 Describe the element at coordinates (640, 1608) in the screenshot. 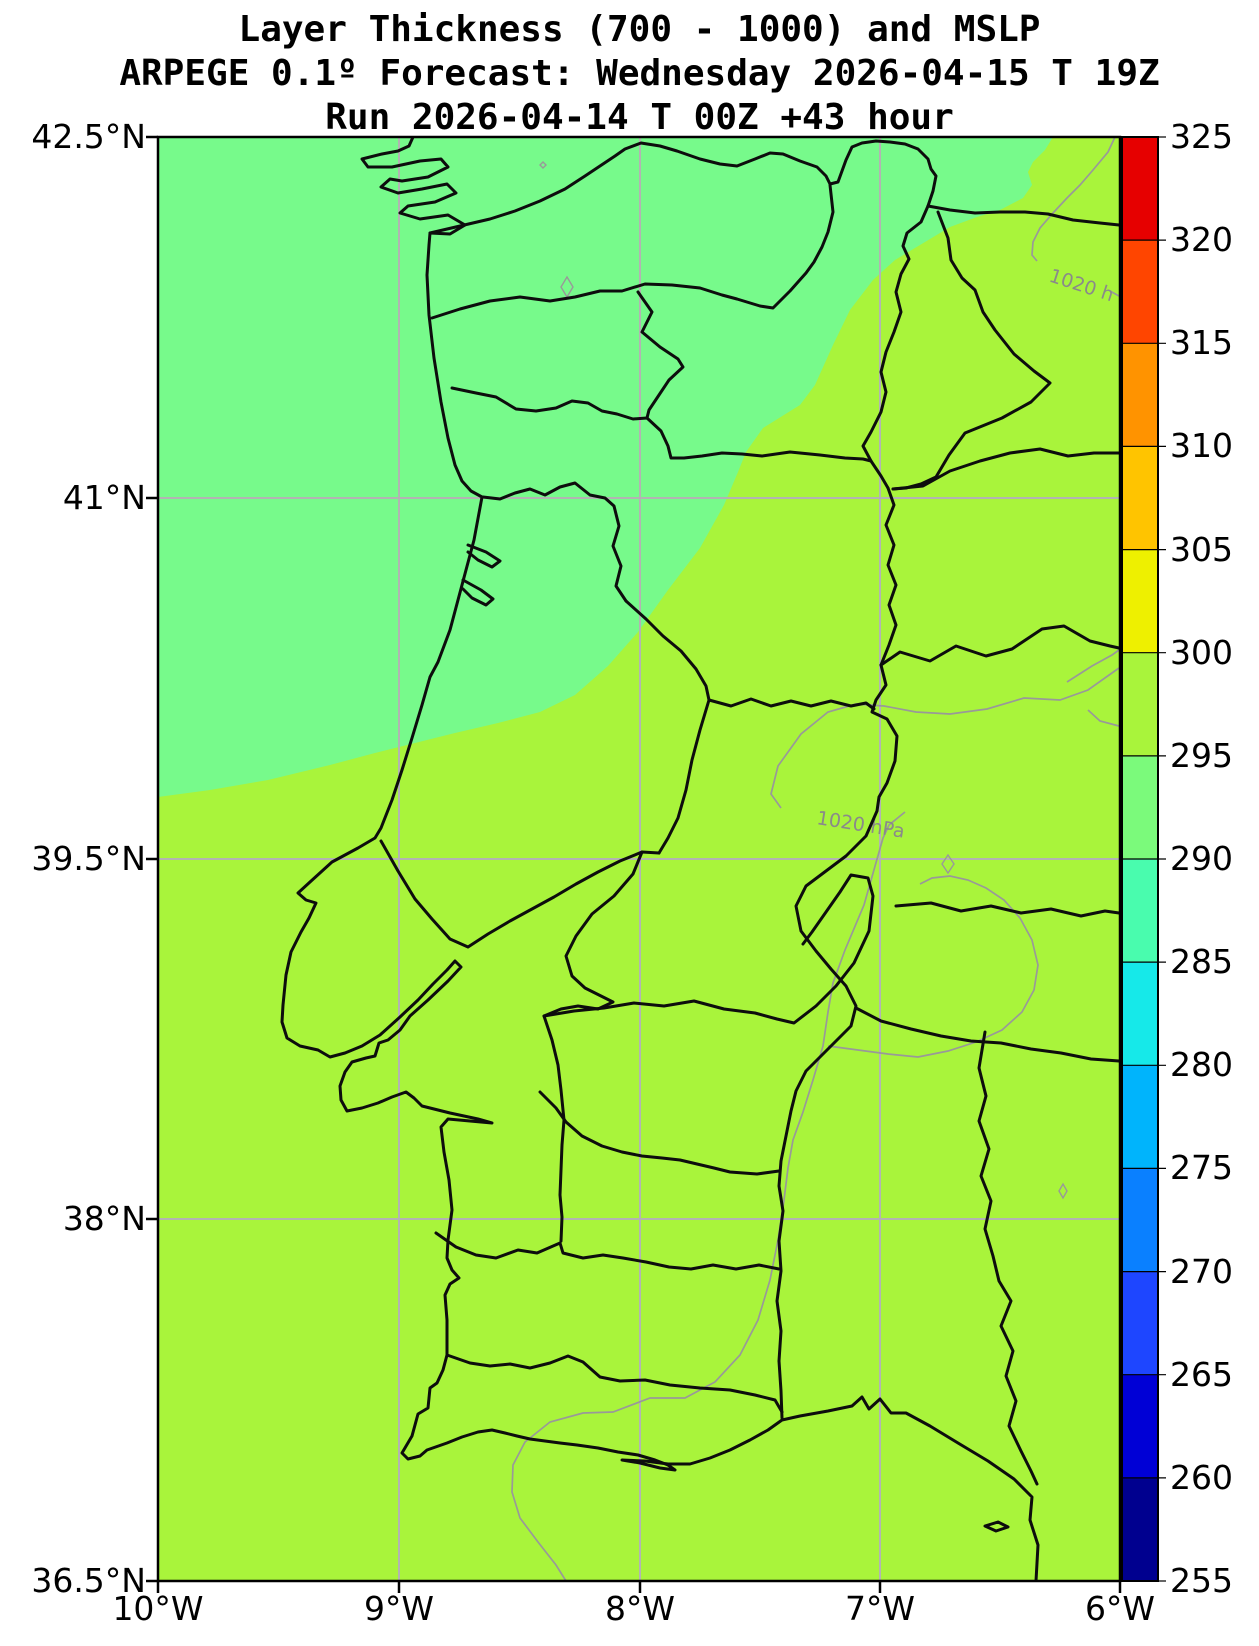

I see `x-tick-label: 8°W` at that location.